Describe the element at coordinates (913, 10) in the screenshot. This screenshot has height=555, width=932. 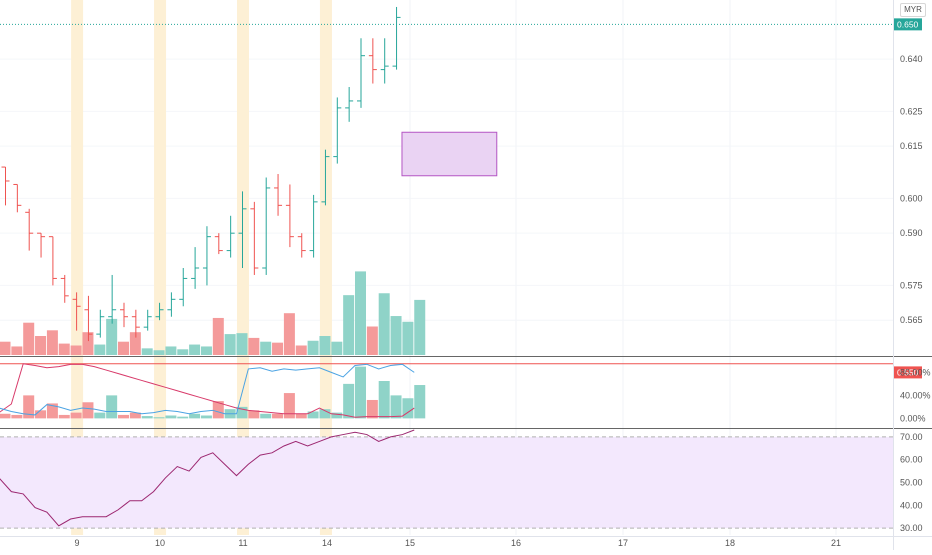
I see `currency-label: MYR` at that location.